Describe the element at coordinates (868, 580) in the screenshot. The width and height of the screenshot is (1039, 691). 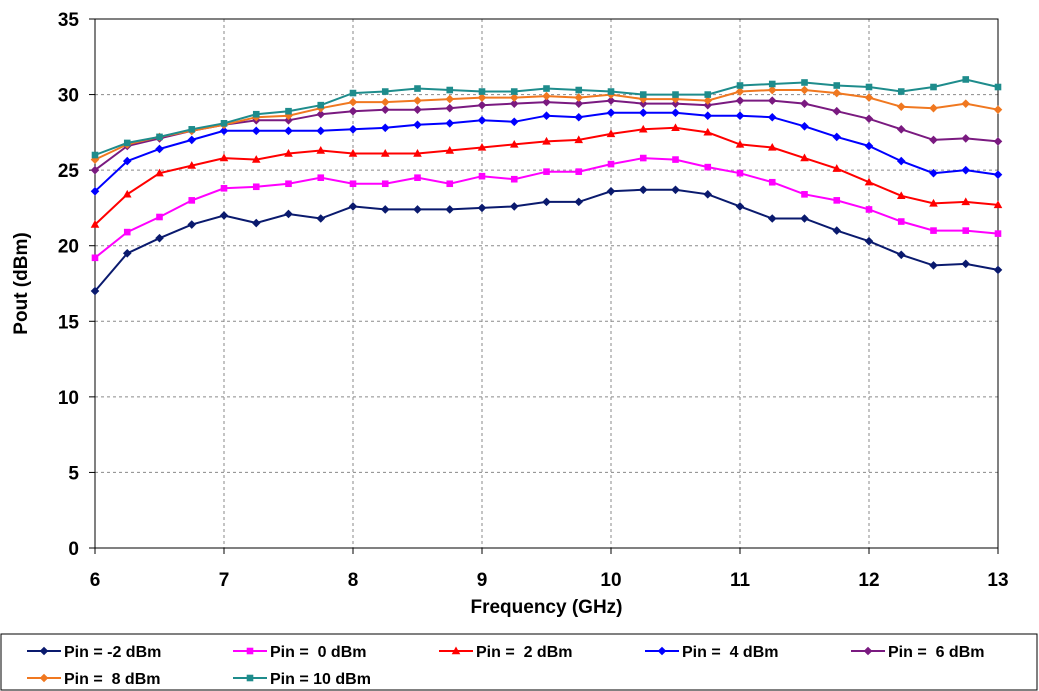
I see `x-tick-label: 12` at that location.